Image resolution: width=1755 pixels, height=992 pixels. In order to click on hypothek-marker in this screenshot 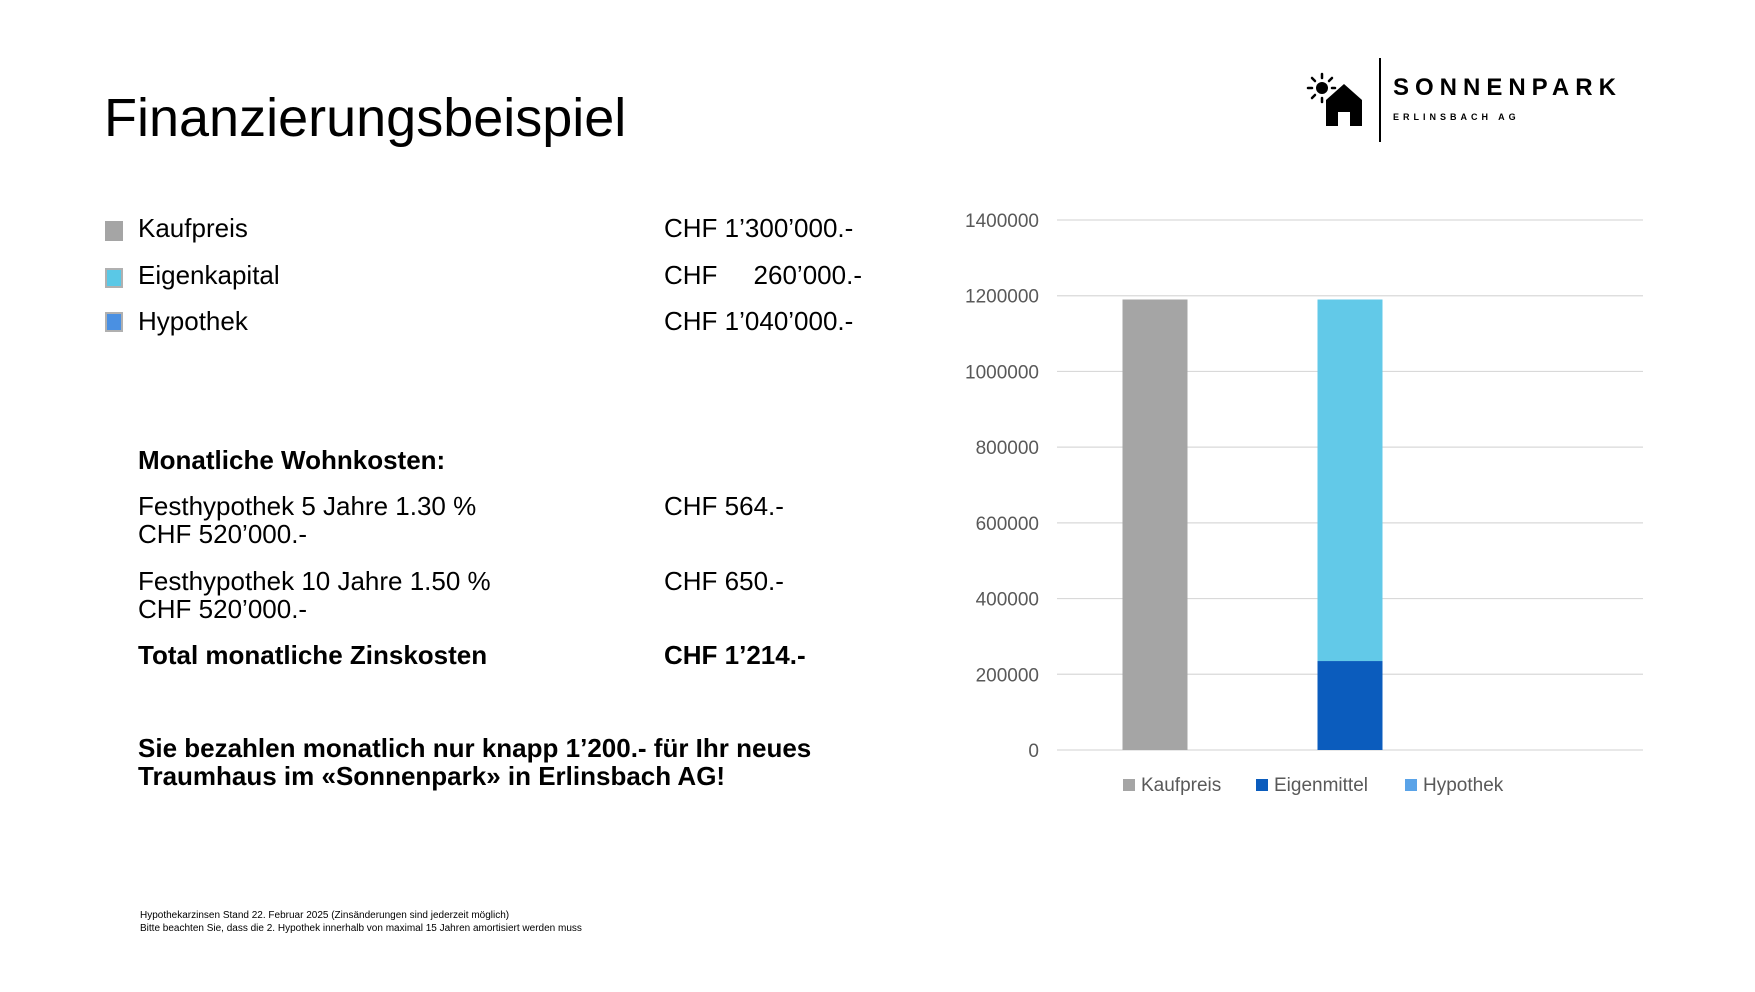, I will do `click(114, 322)`.